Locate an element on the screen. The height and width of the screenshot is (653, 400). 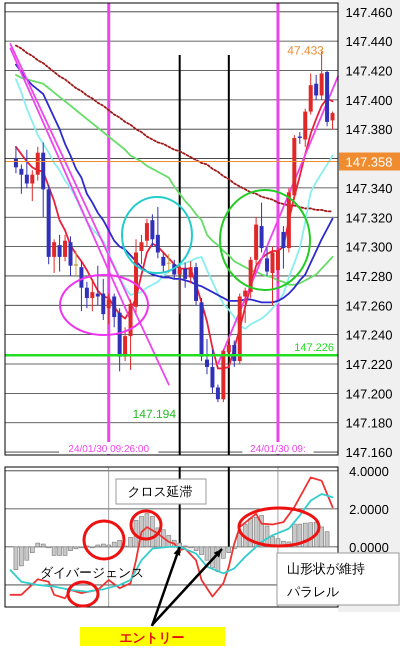
y-tick-label: 147.240 is located at coordinates (369, 335).